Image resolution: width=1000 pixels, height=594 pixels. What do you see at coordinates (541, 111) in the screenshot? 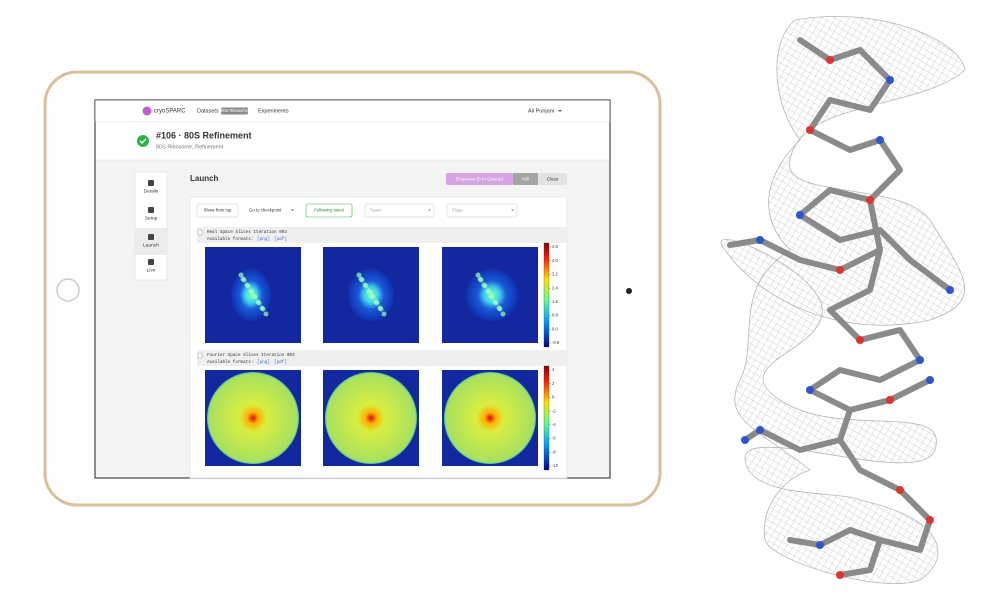
I see `user-menu: Ali Punjani` at bounding box center [541, 111].